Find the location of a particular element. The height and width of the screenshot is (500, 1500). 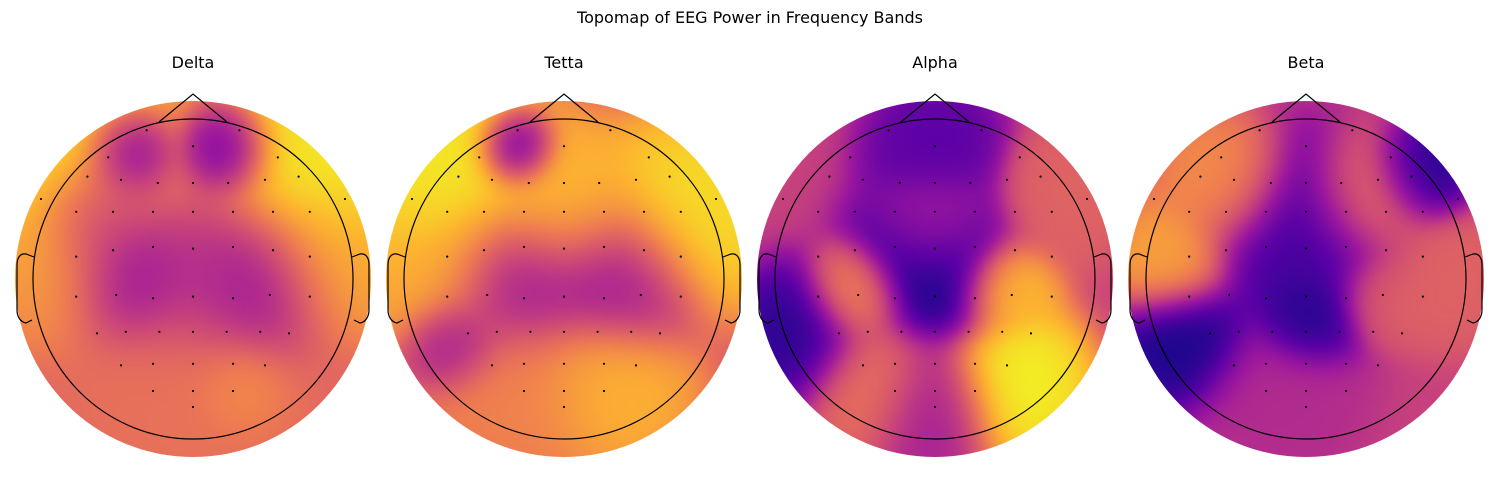

topomap-title-delta: Delta is located at coordinates (193, 62).